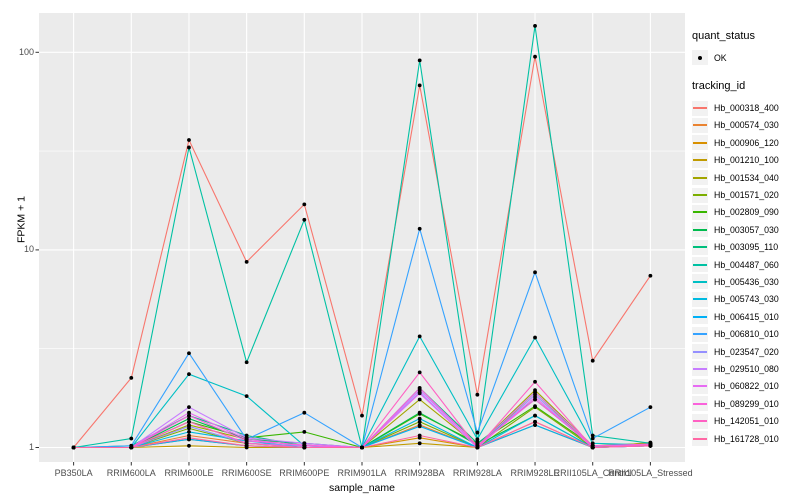 The width and height of the screenshot is (800, 500). Describe the element at coordinates (535, 473) in the screenshot. I see `x-tick-label: RRIM928LE` at that location.